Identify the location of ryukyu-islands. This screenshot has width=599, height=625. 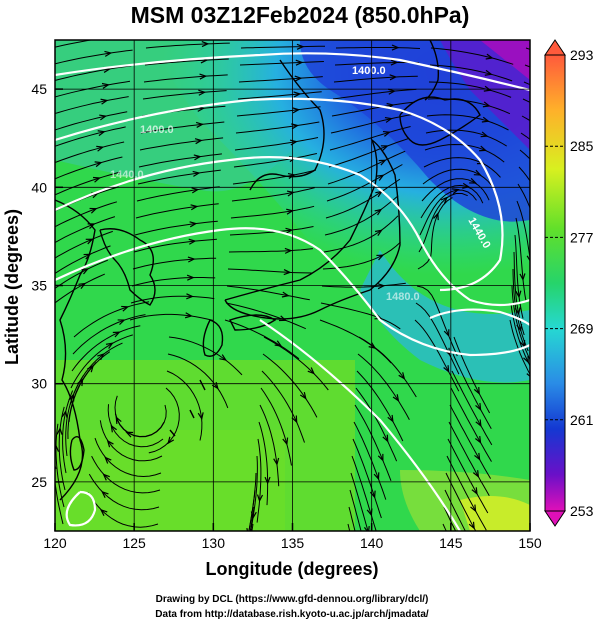
(187, 408).